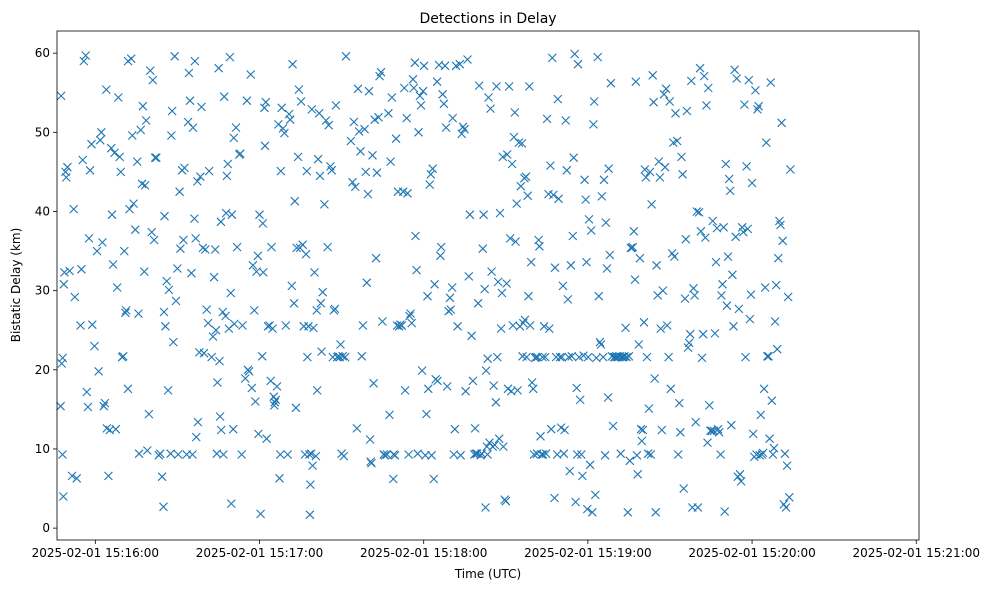 The height and width of the screenshot is (590, 989). I want to click on x-tick-label: 2025-02-01 15:16:00, so click(95, 553).